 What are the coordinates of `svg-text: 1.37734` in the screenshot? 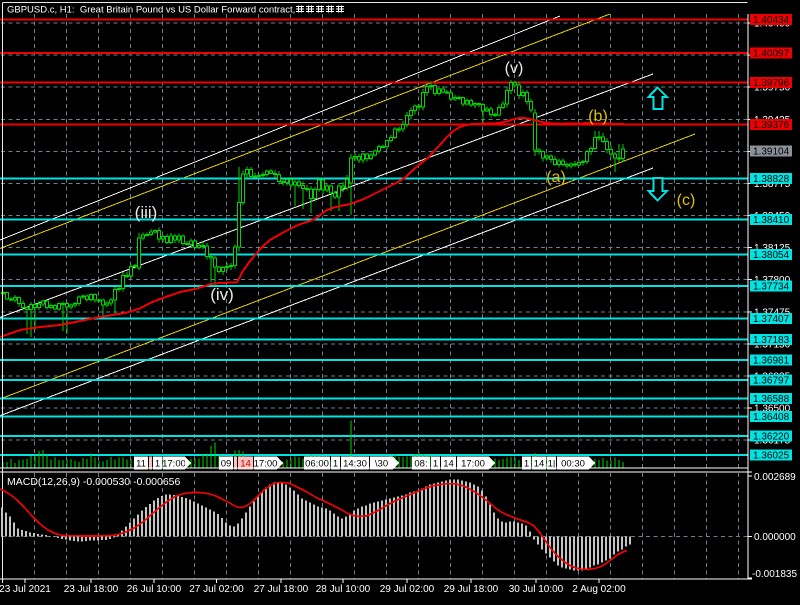 It's located at (771, 287).